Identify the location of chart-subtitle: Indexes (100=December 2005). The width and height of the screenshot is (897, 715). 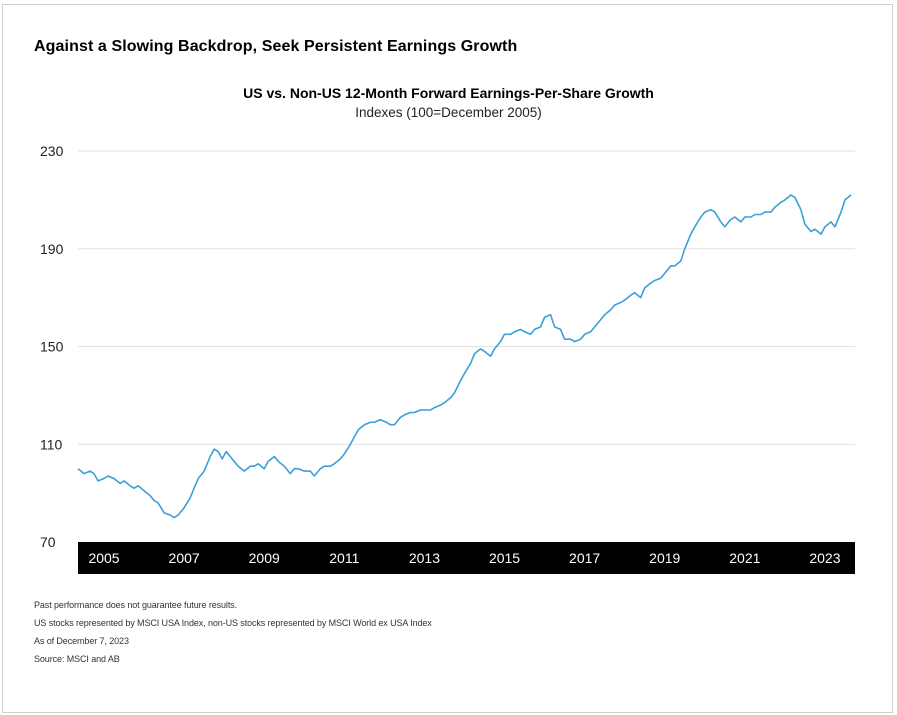
(448, 112).